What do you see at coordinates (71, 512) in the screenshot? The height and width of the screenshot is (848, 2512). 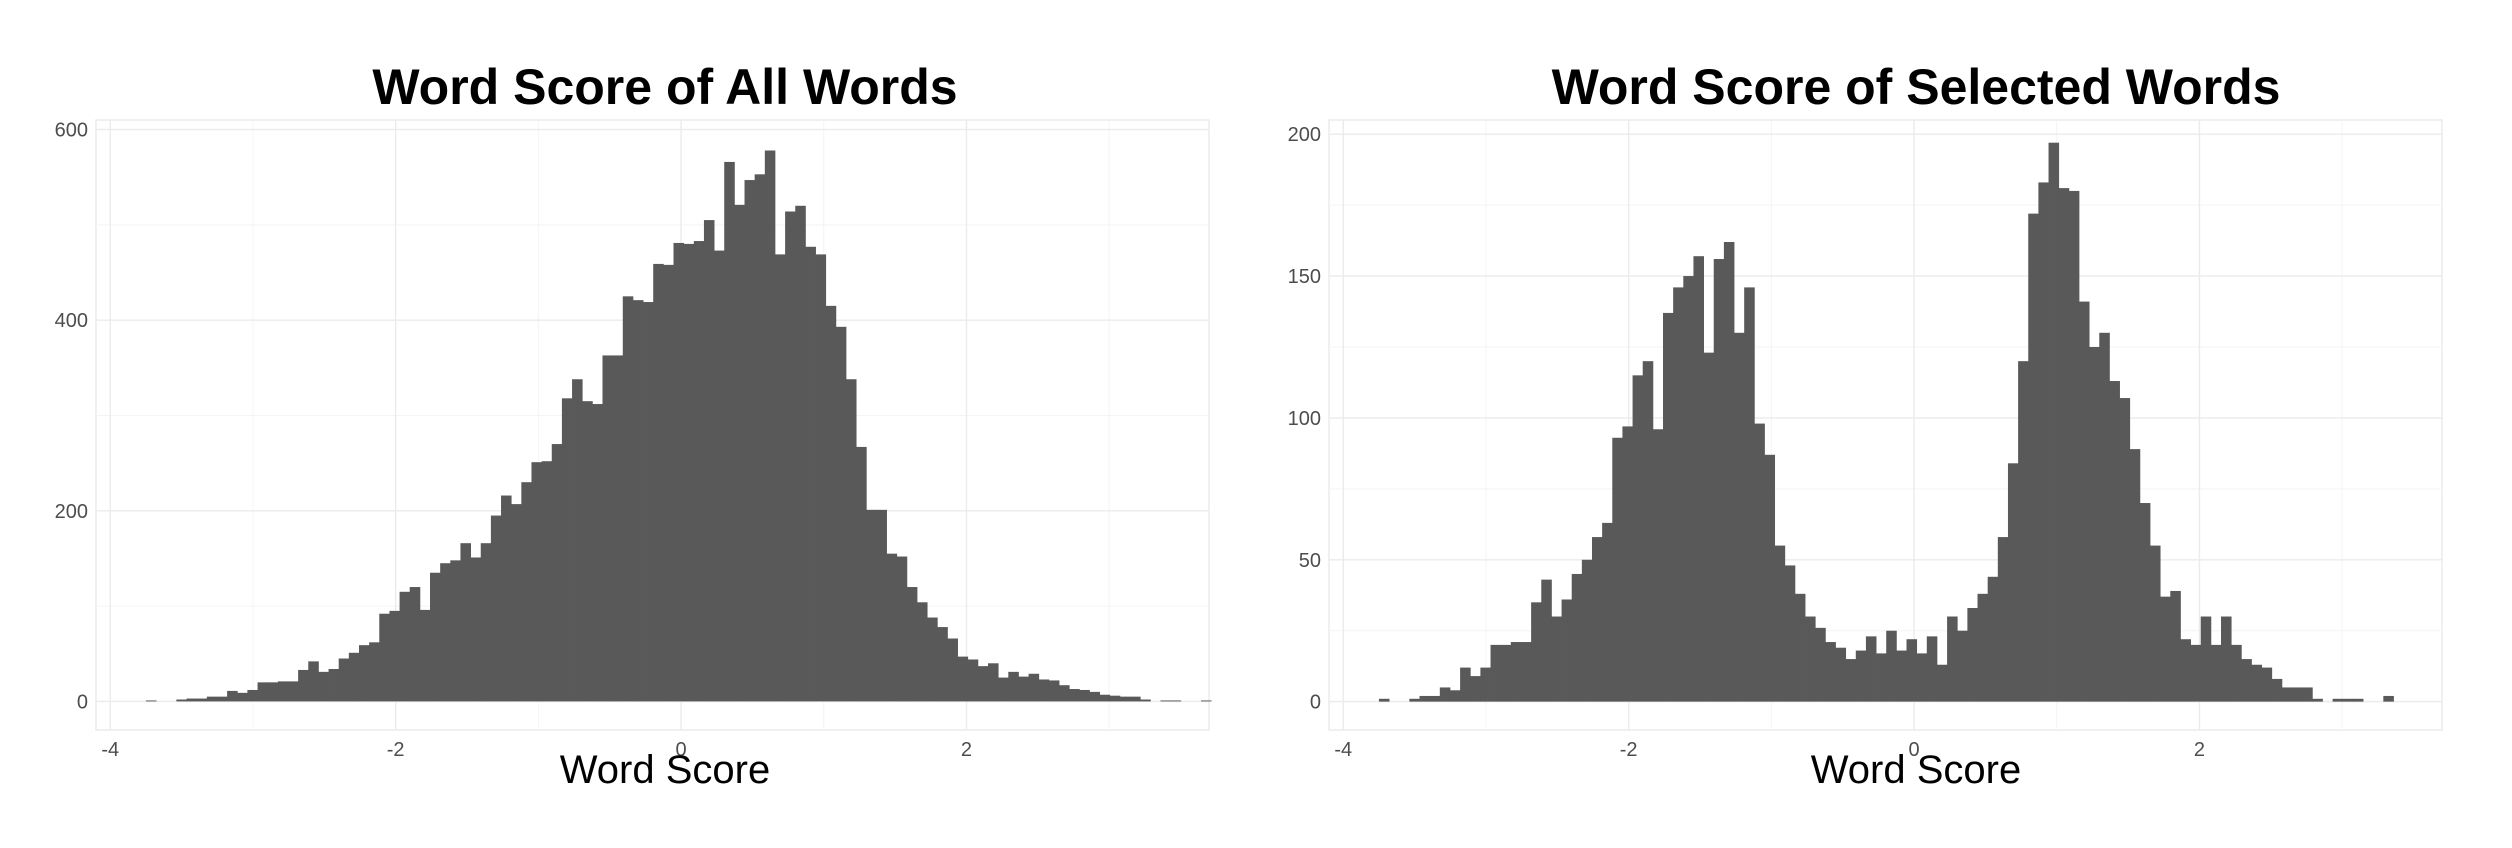 I see `y-tick-label: 200` at bounding box center [71, 512].